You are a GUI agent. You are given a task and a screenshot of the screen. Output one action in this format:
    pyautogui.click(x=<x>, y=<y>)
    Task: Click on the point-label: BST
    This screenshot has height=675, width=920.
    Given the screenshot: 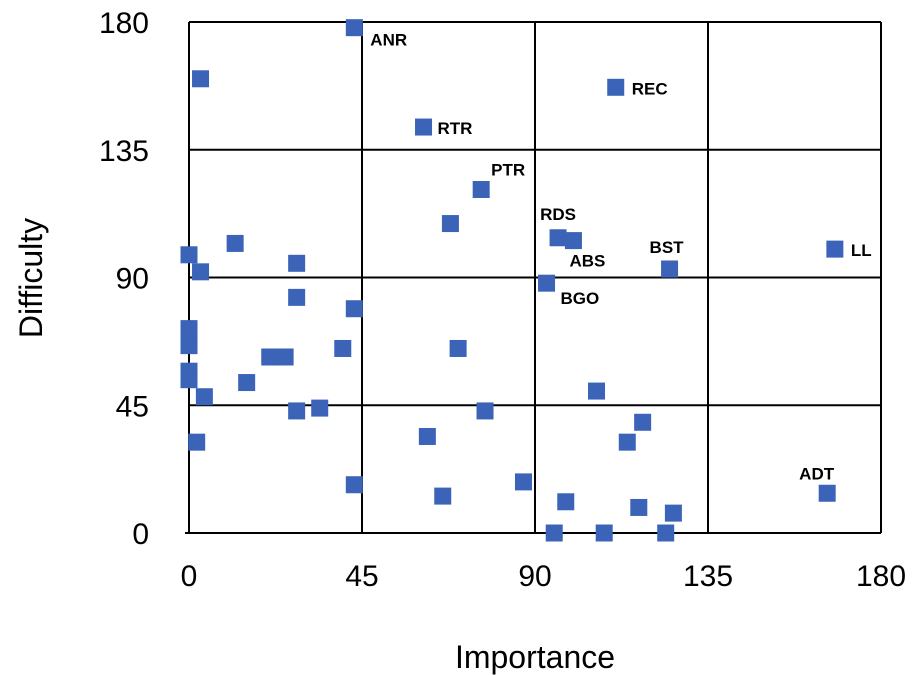 What is the action you would take?
    pyautogui.click(x=667, y=247)
    